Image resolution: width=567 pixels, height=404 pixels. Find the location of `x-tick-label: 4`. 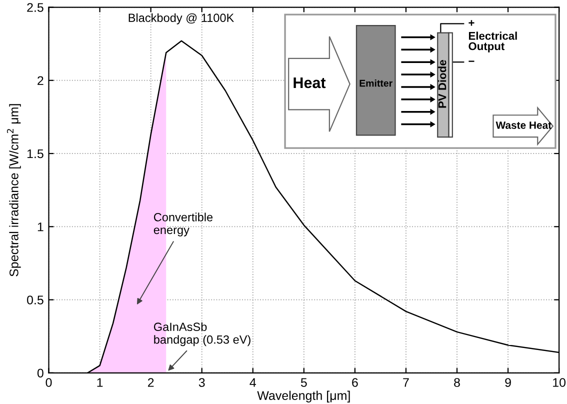

x-tick-label: 4 is located at coordinates (253, 382).